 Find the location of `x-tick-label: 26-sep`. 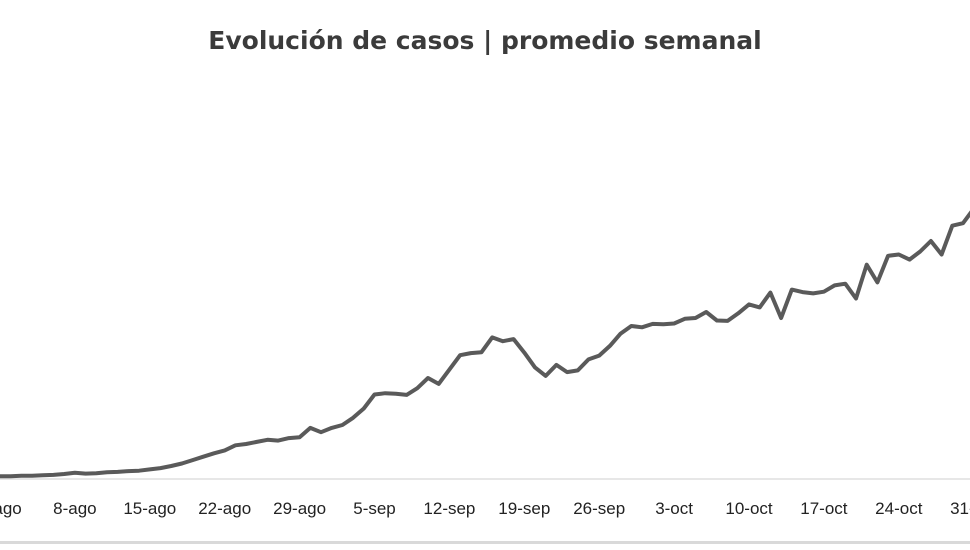

x-tick-label: 26-sep is located at coordinates (599, 508).